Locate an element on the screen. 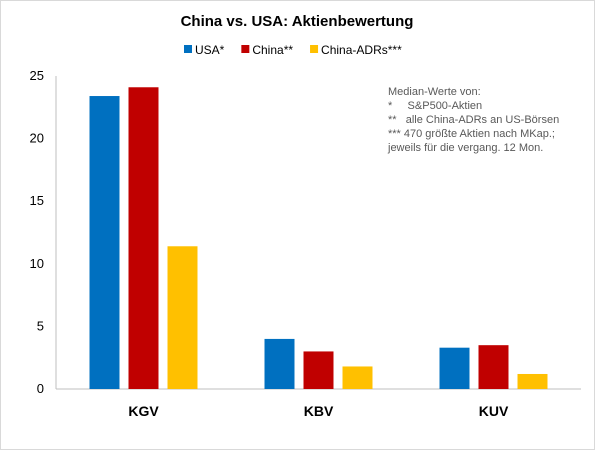 This screenshot has height=450, width=595. y-tick-label: 15 is located at coordinates (37, 200).